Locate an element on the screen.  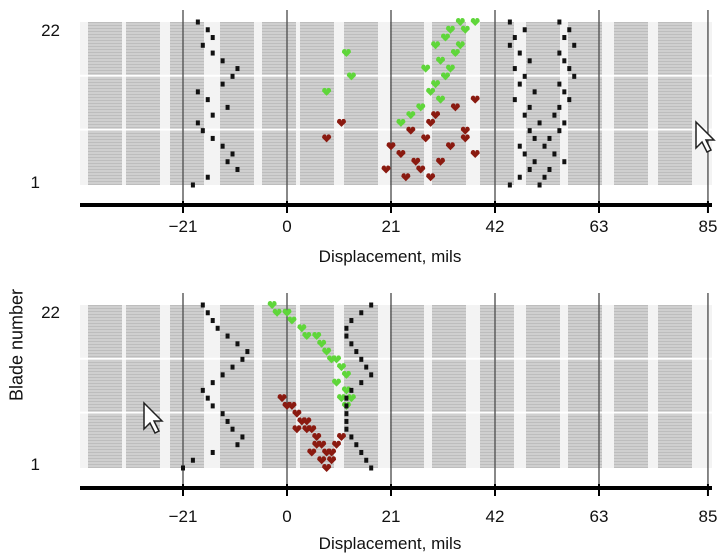
y-tick-label: 22 is located at coordinates (50, 30).